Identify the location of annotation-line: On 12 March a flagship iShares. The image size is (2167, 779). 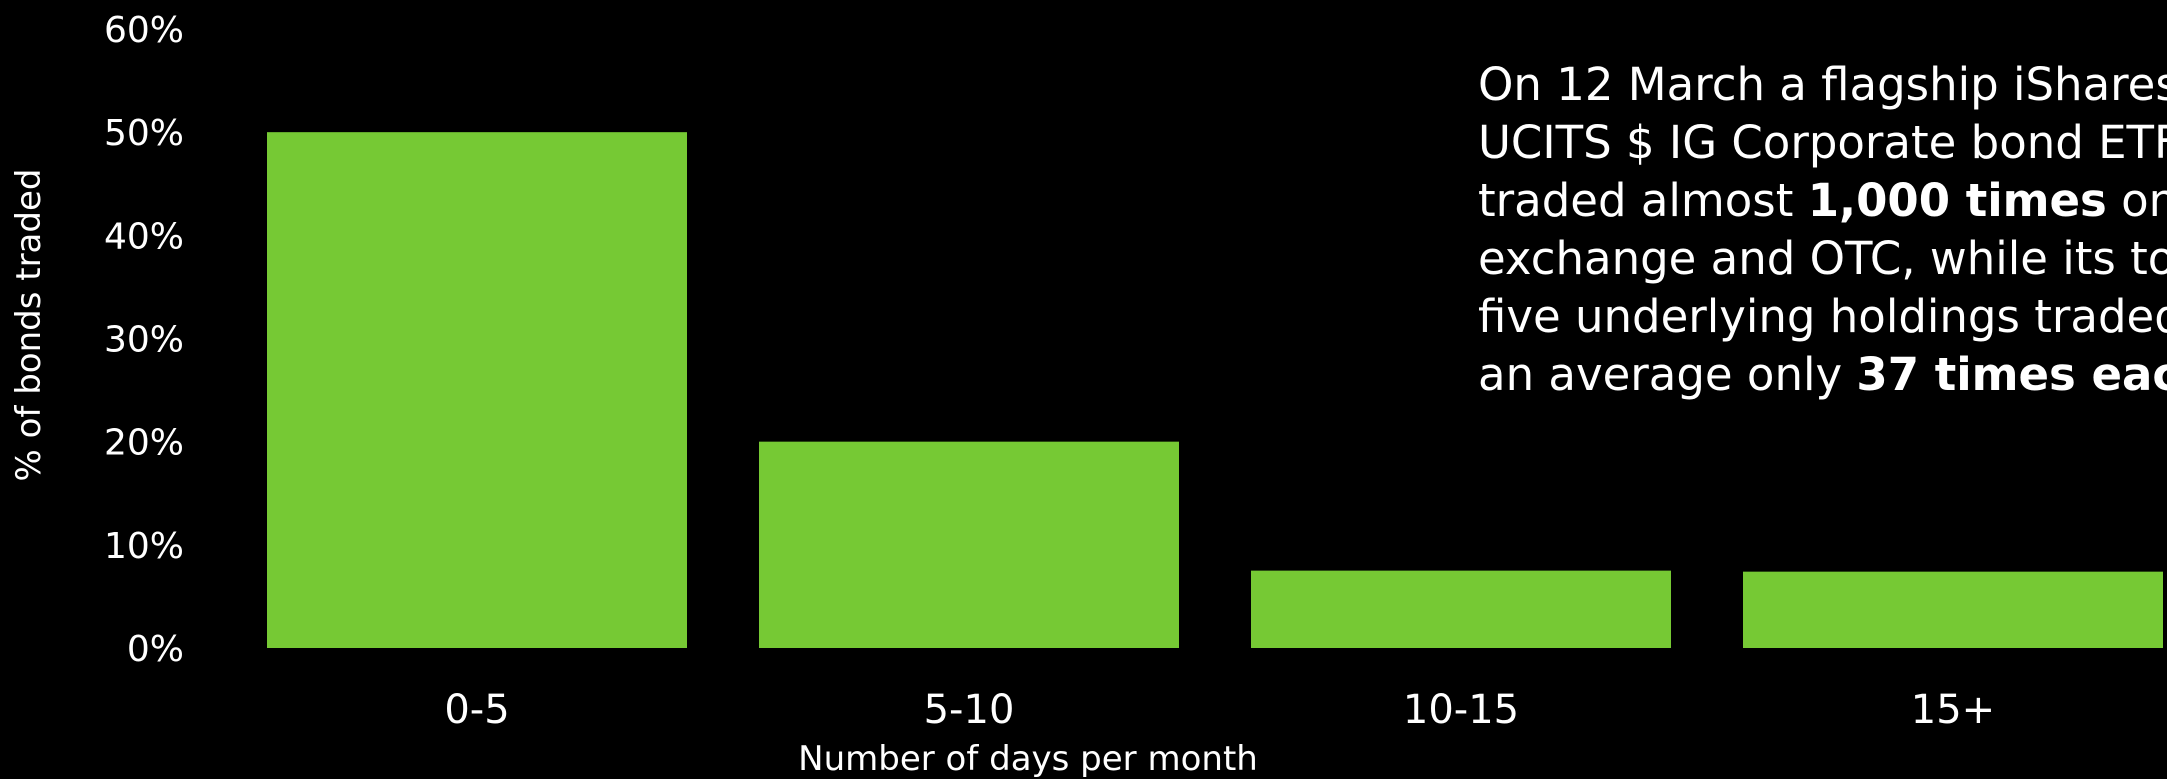
(1822, 85).